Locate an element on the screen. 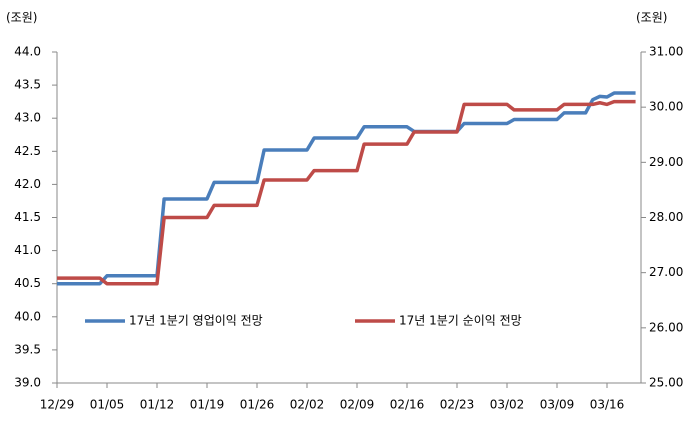 The image size is (700, 425). y-tick-label: 41.5 is located at coordinates (27, 217).